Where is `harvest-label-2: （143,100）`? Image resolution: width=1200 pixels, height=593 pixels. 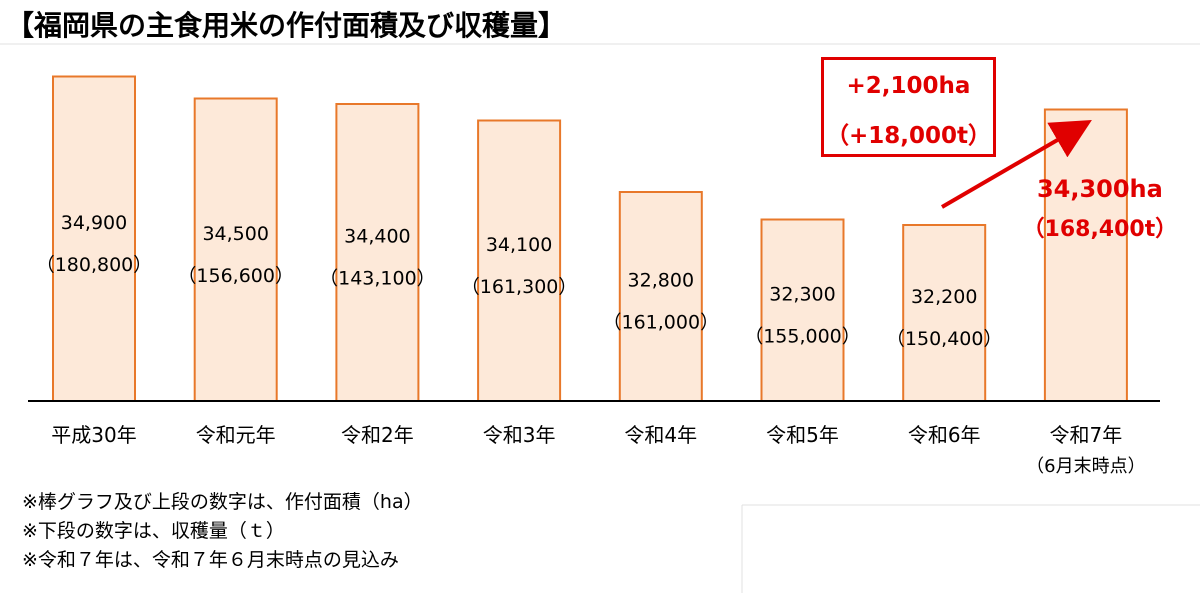
harvest-label-2: （143,100） is located at coordinates (377, 279).